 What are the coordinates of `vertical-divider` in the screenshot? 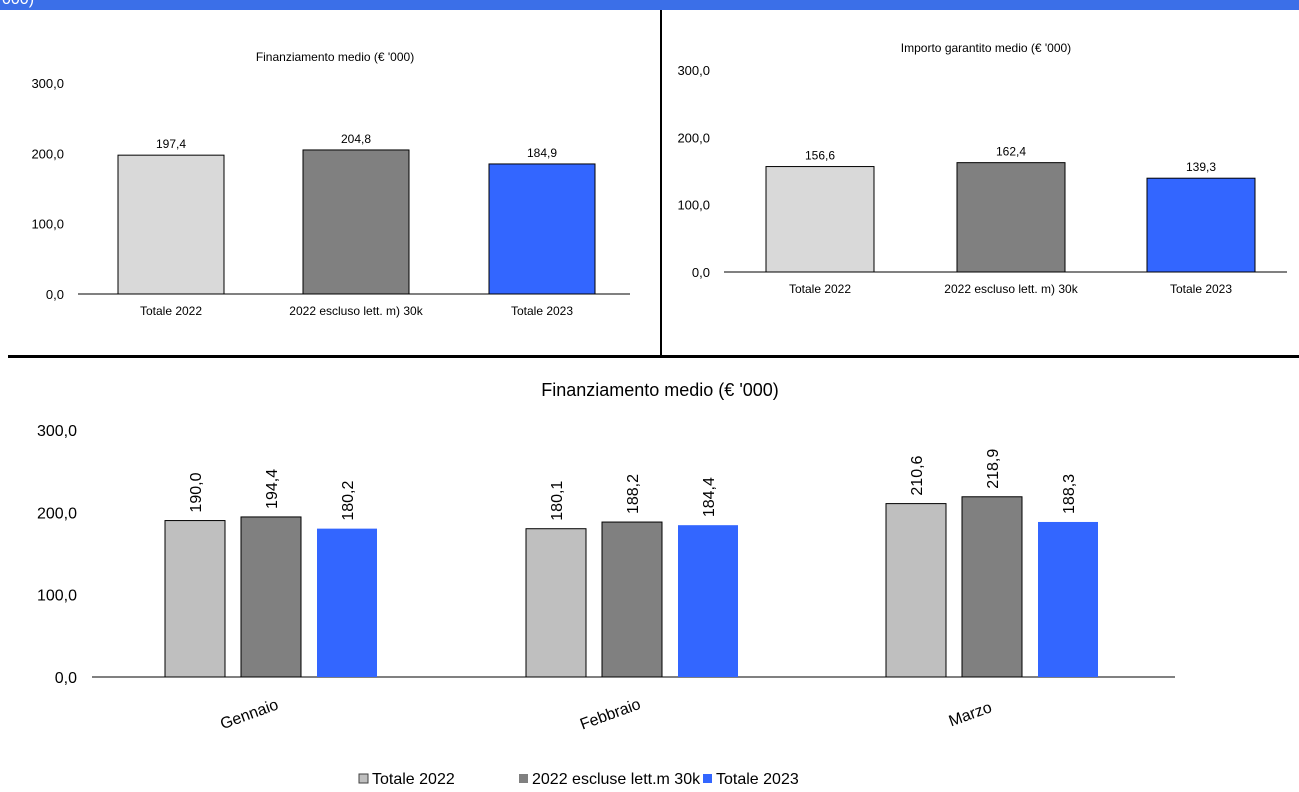 It's located at (661, 183).